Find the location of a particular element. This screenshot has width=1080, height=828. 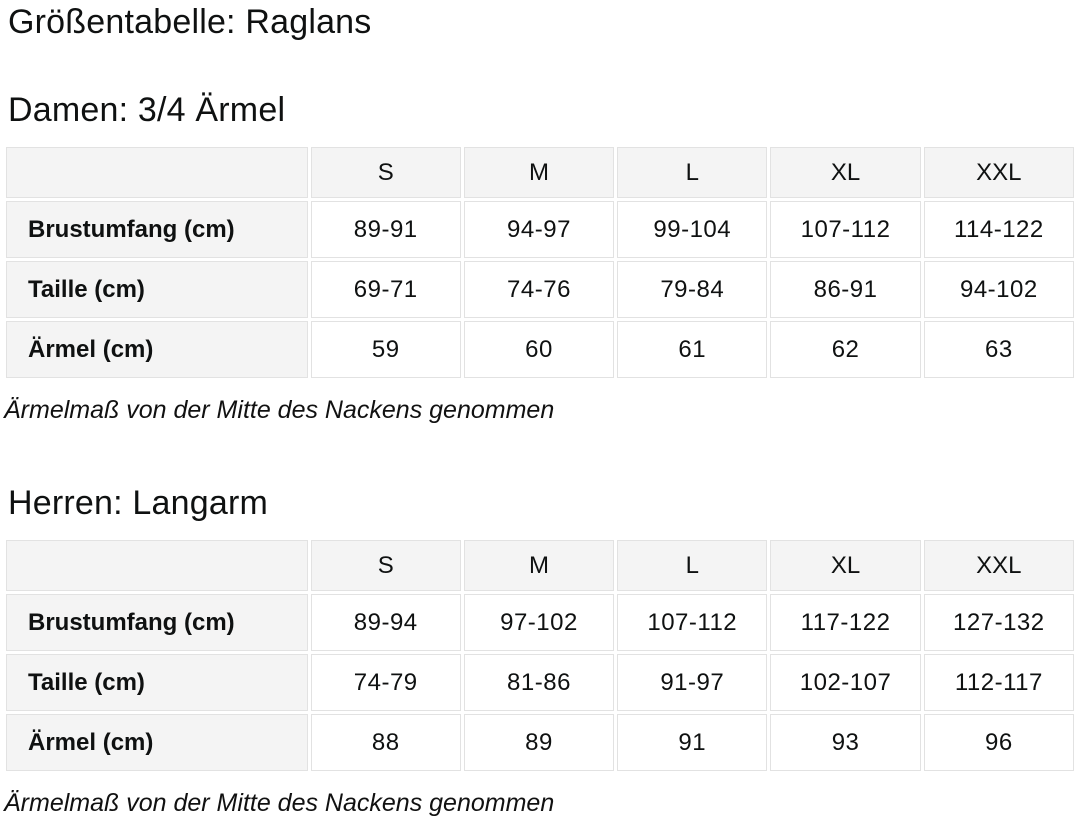

measurement-value-cell: 63 is located at coordinates (998, 349).